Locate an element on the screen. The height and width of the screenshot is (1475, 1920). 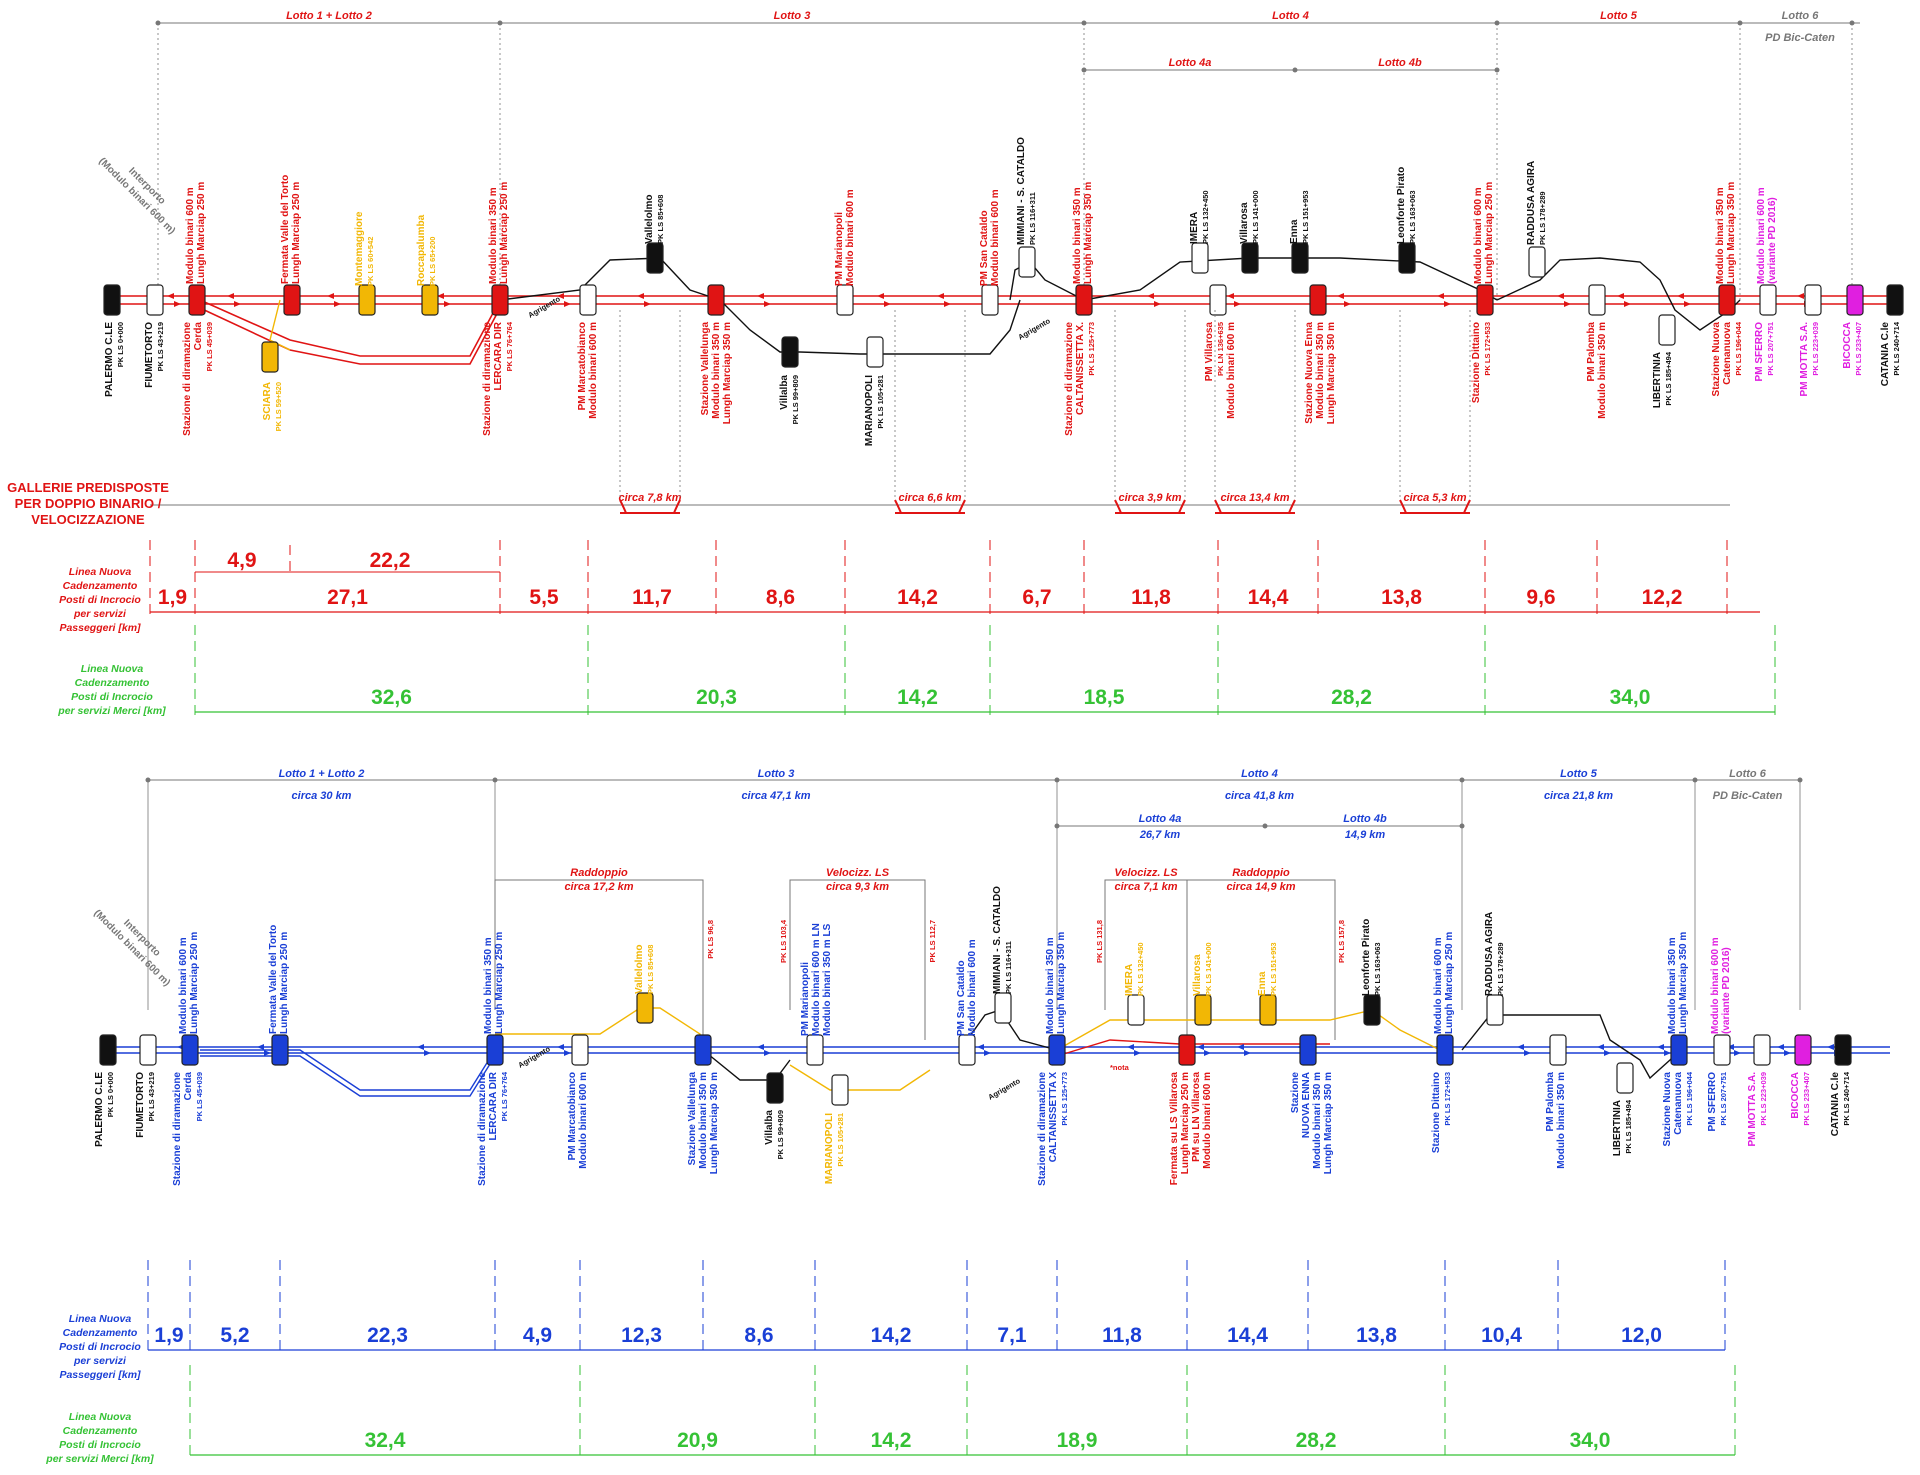
merci-label-4: per servizi Merci [km] is located at coordinates (99, 1459).